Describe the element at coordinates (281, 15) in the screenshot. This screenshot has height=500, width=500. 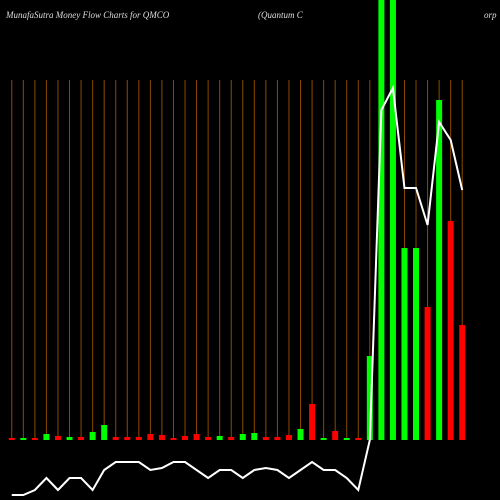
I see `chart-subtitle: (Quantum C` at that location.